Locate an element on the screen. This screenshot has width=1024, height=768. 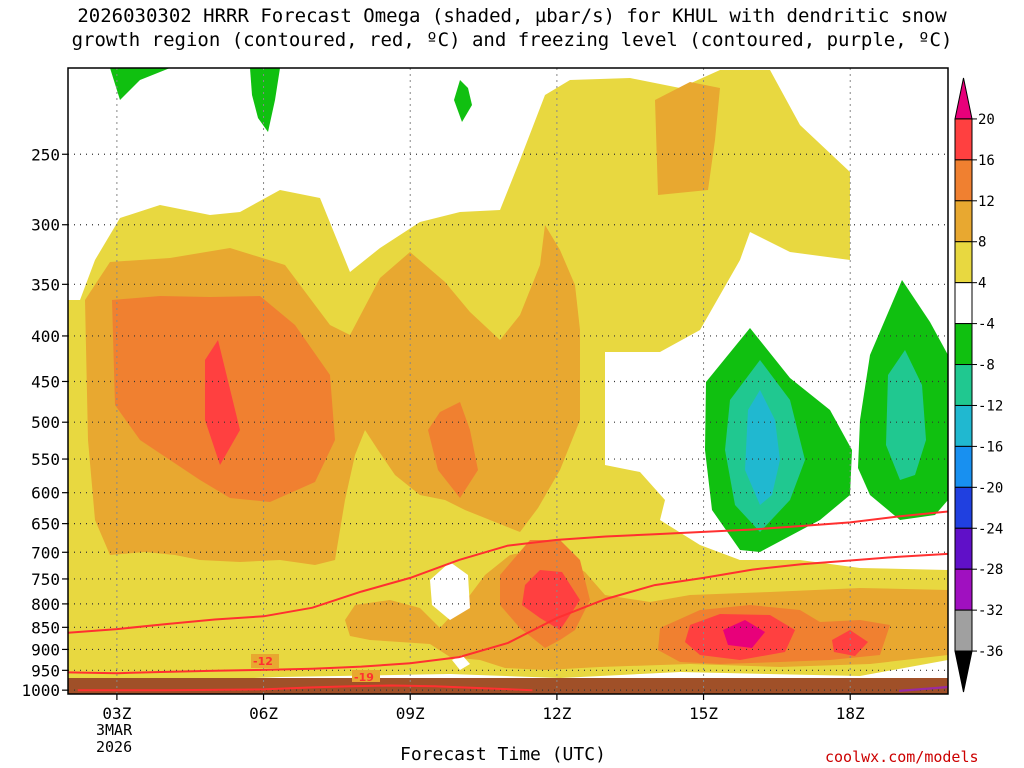
x-tick-label: 15Z is located at coordinates (703, 713).